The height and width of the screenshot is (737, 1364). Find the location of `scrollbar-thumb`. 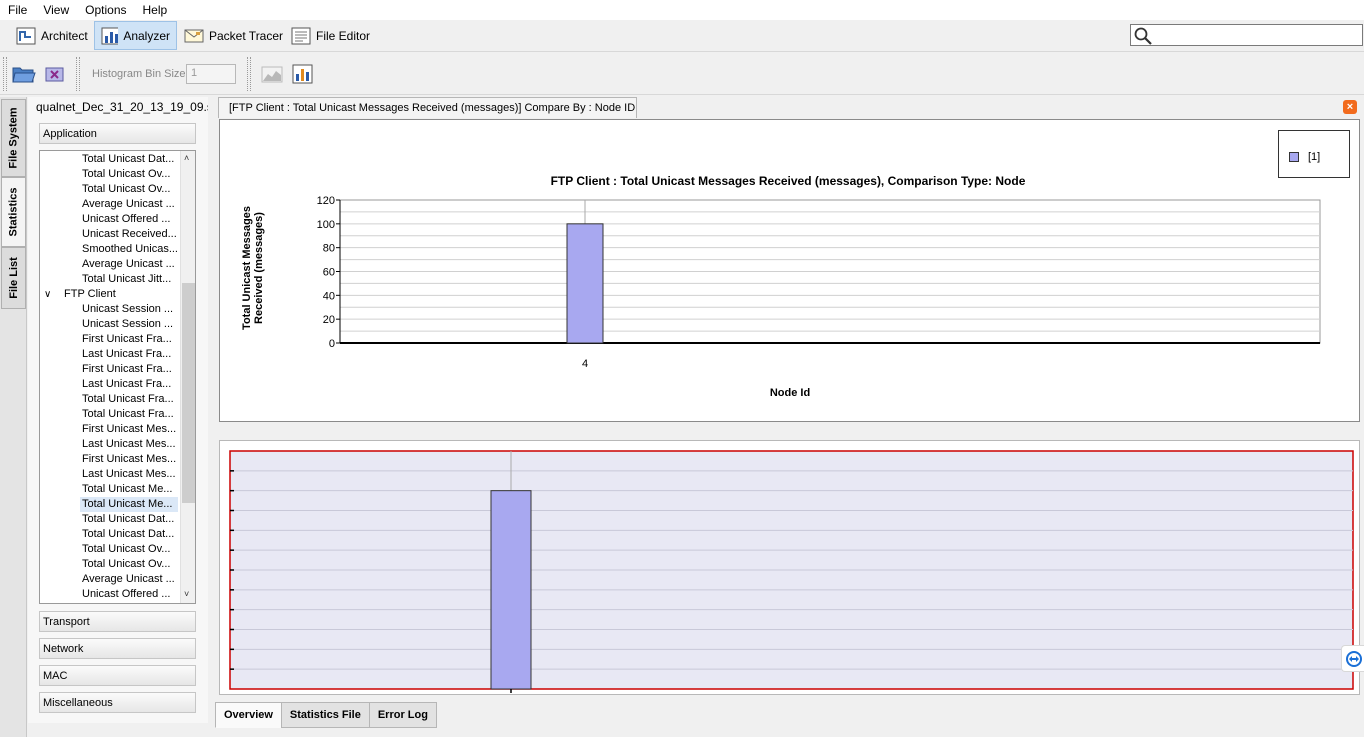

scrollbar-thumb is located at coordinates (188, 393).